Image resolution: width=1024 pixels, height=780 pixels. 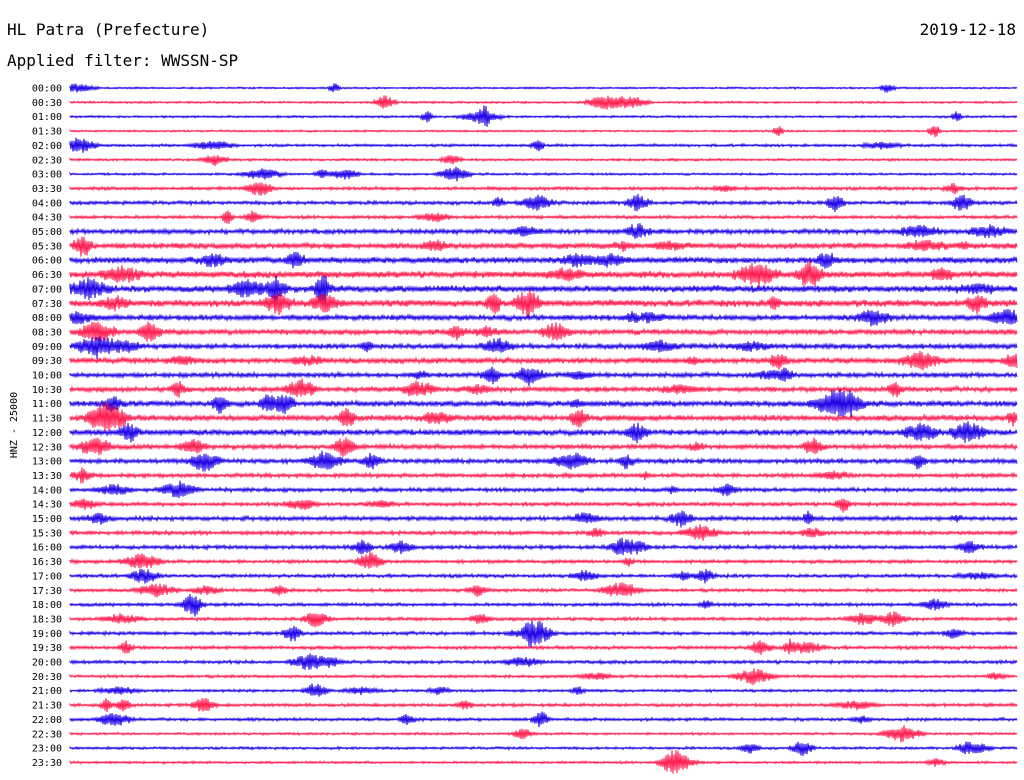 What do you see at coordinates (14, 425) in the screenshot?
I see `y-axis-label: HNZ - 25000` at bounding box center [14, 425].